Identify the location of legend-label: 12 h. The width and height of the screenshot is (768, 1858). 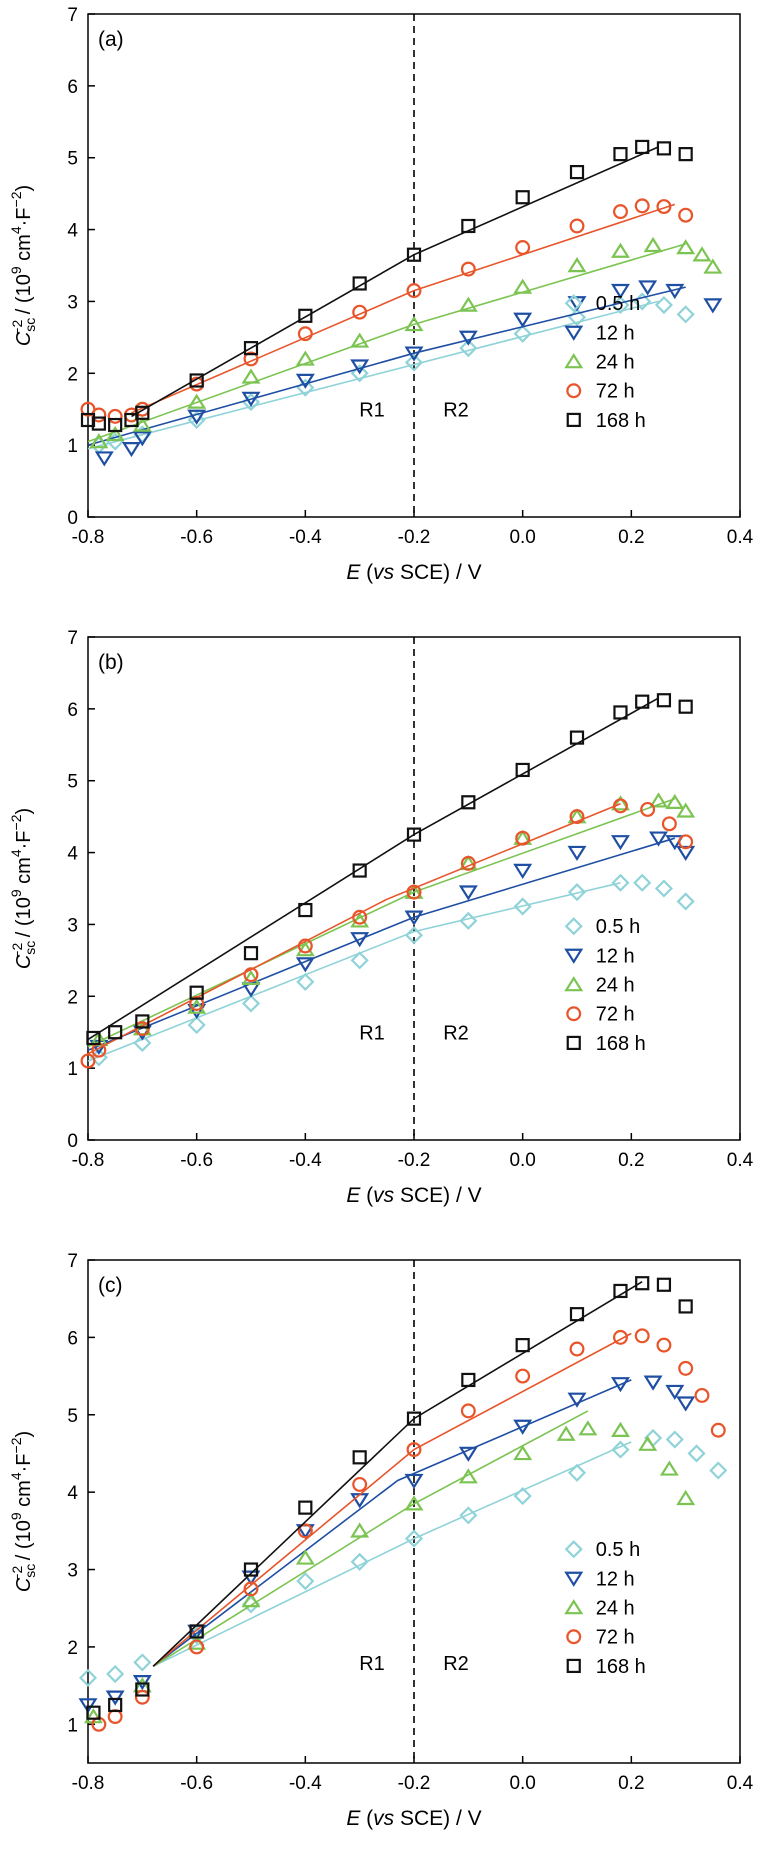
(615, 333).